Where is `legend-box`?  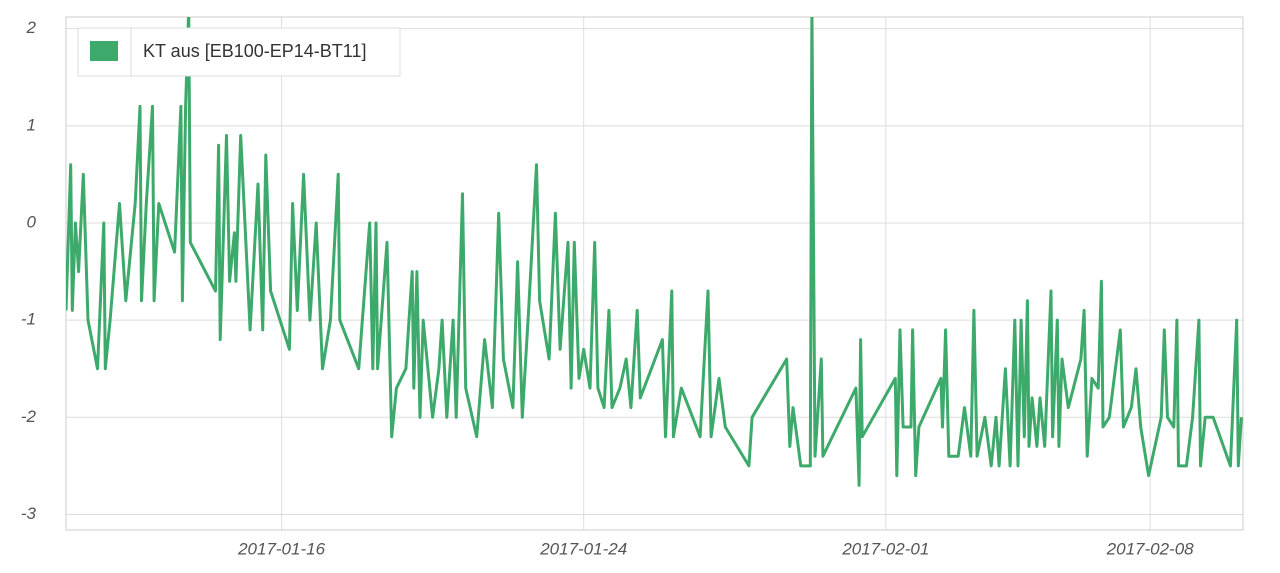
legend-box is located at coordinates (239, 52).